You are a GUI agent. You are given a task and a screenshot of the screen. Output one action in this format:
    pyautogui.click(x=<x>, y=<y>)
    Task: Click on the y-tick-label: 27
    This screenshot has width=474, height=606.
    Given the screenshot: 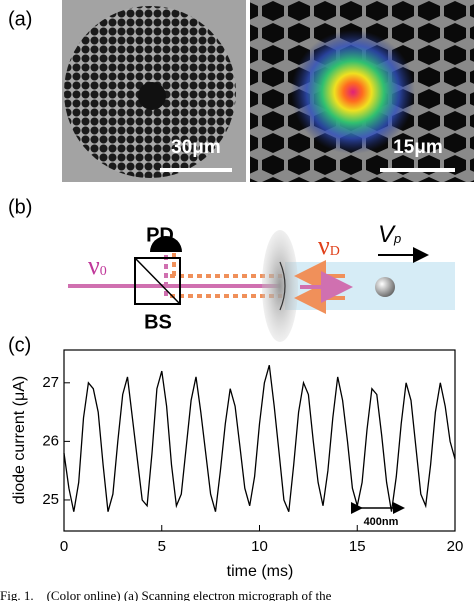 What is the action you would take?
    pyautogui.click(x=50, y=382)
    